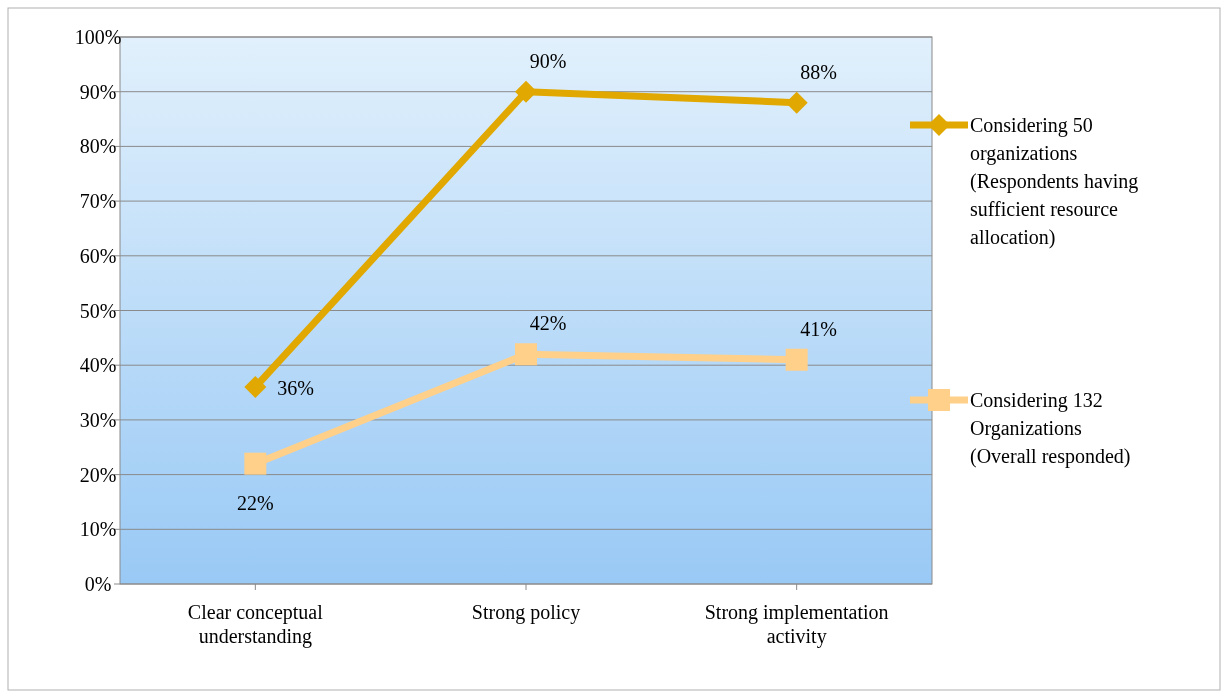 This screenshot has width=1221, height=698. What do you see at coordinates (548, 60) in the screenshot?
I see `data-label: 90%` at bounding box center [548, 60].